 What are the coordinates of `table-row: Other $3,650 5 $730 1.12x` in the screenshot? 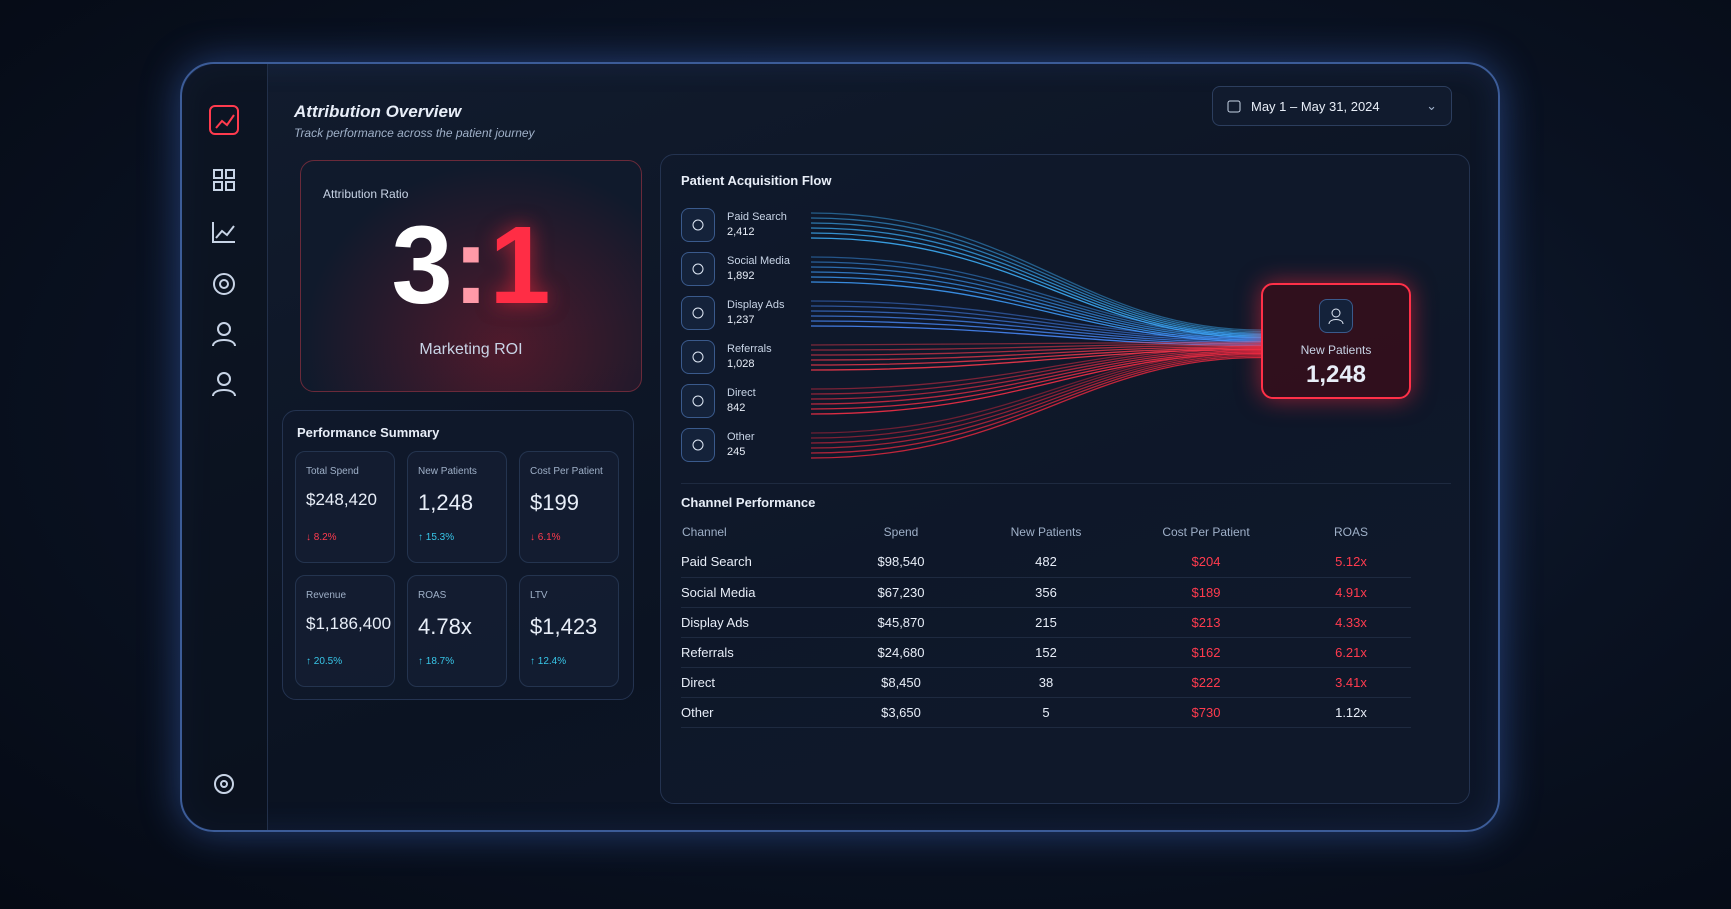 It's located at (1046, 712).